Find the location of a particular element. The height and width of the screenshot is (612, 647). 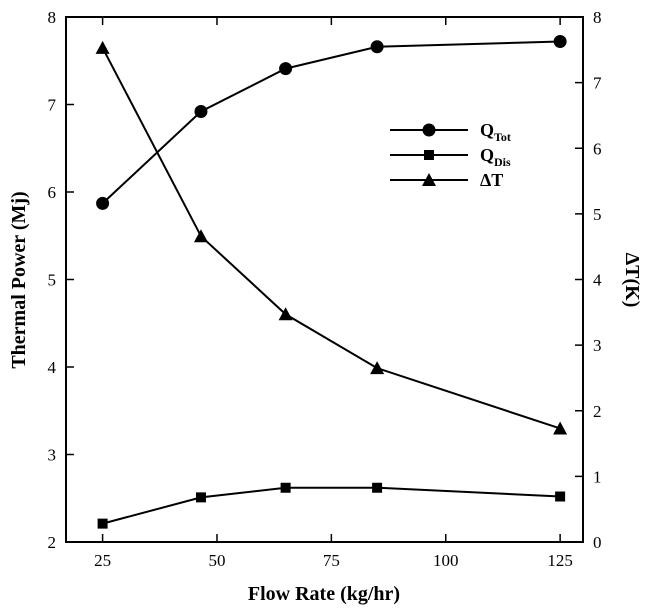

y2-tick-label: 0 is located at coordinates (597, 542).